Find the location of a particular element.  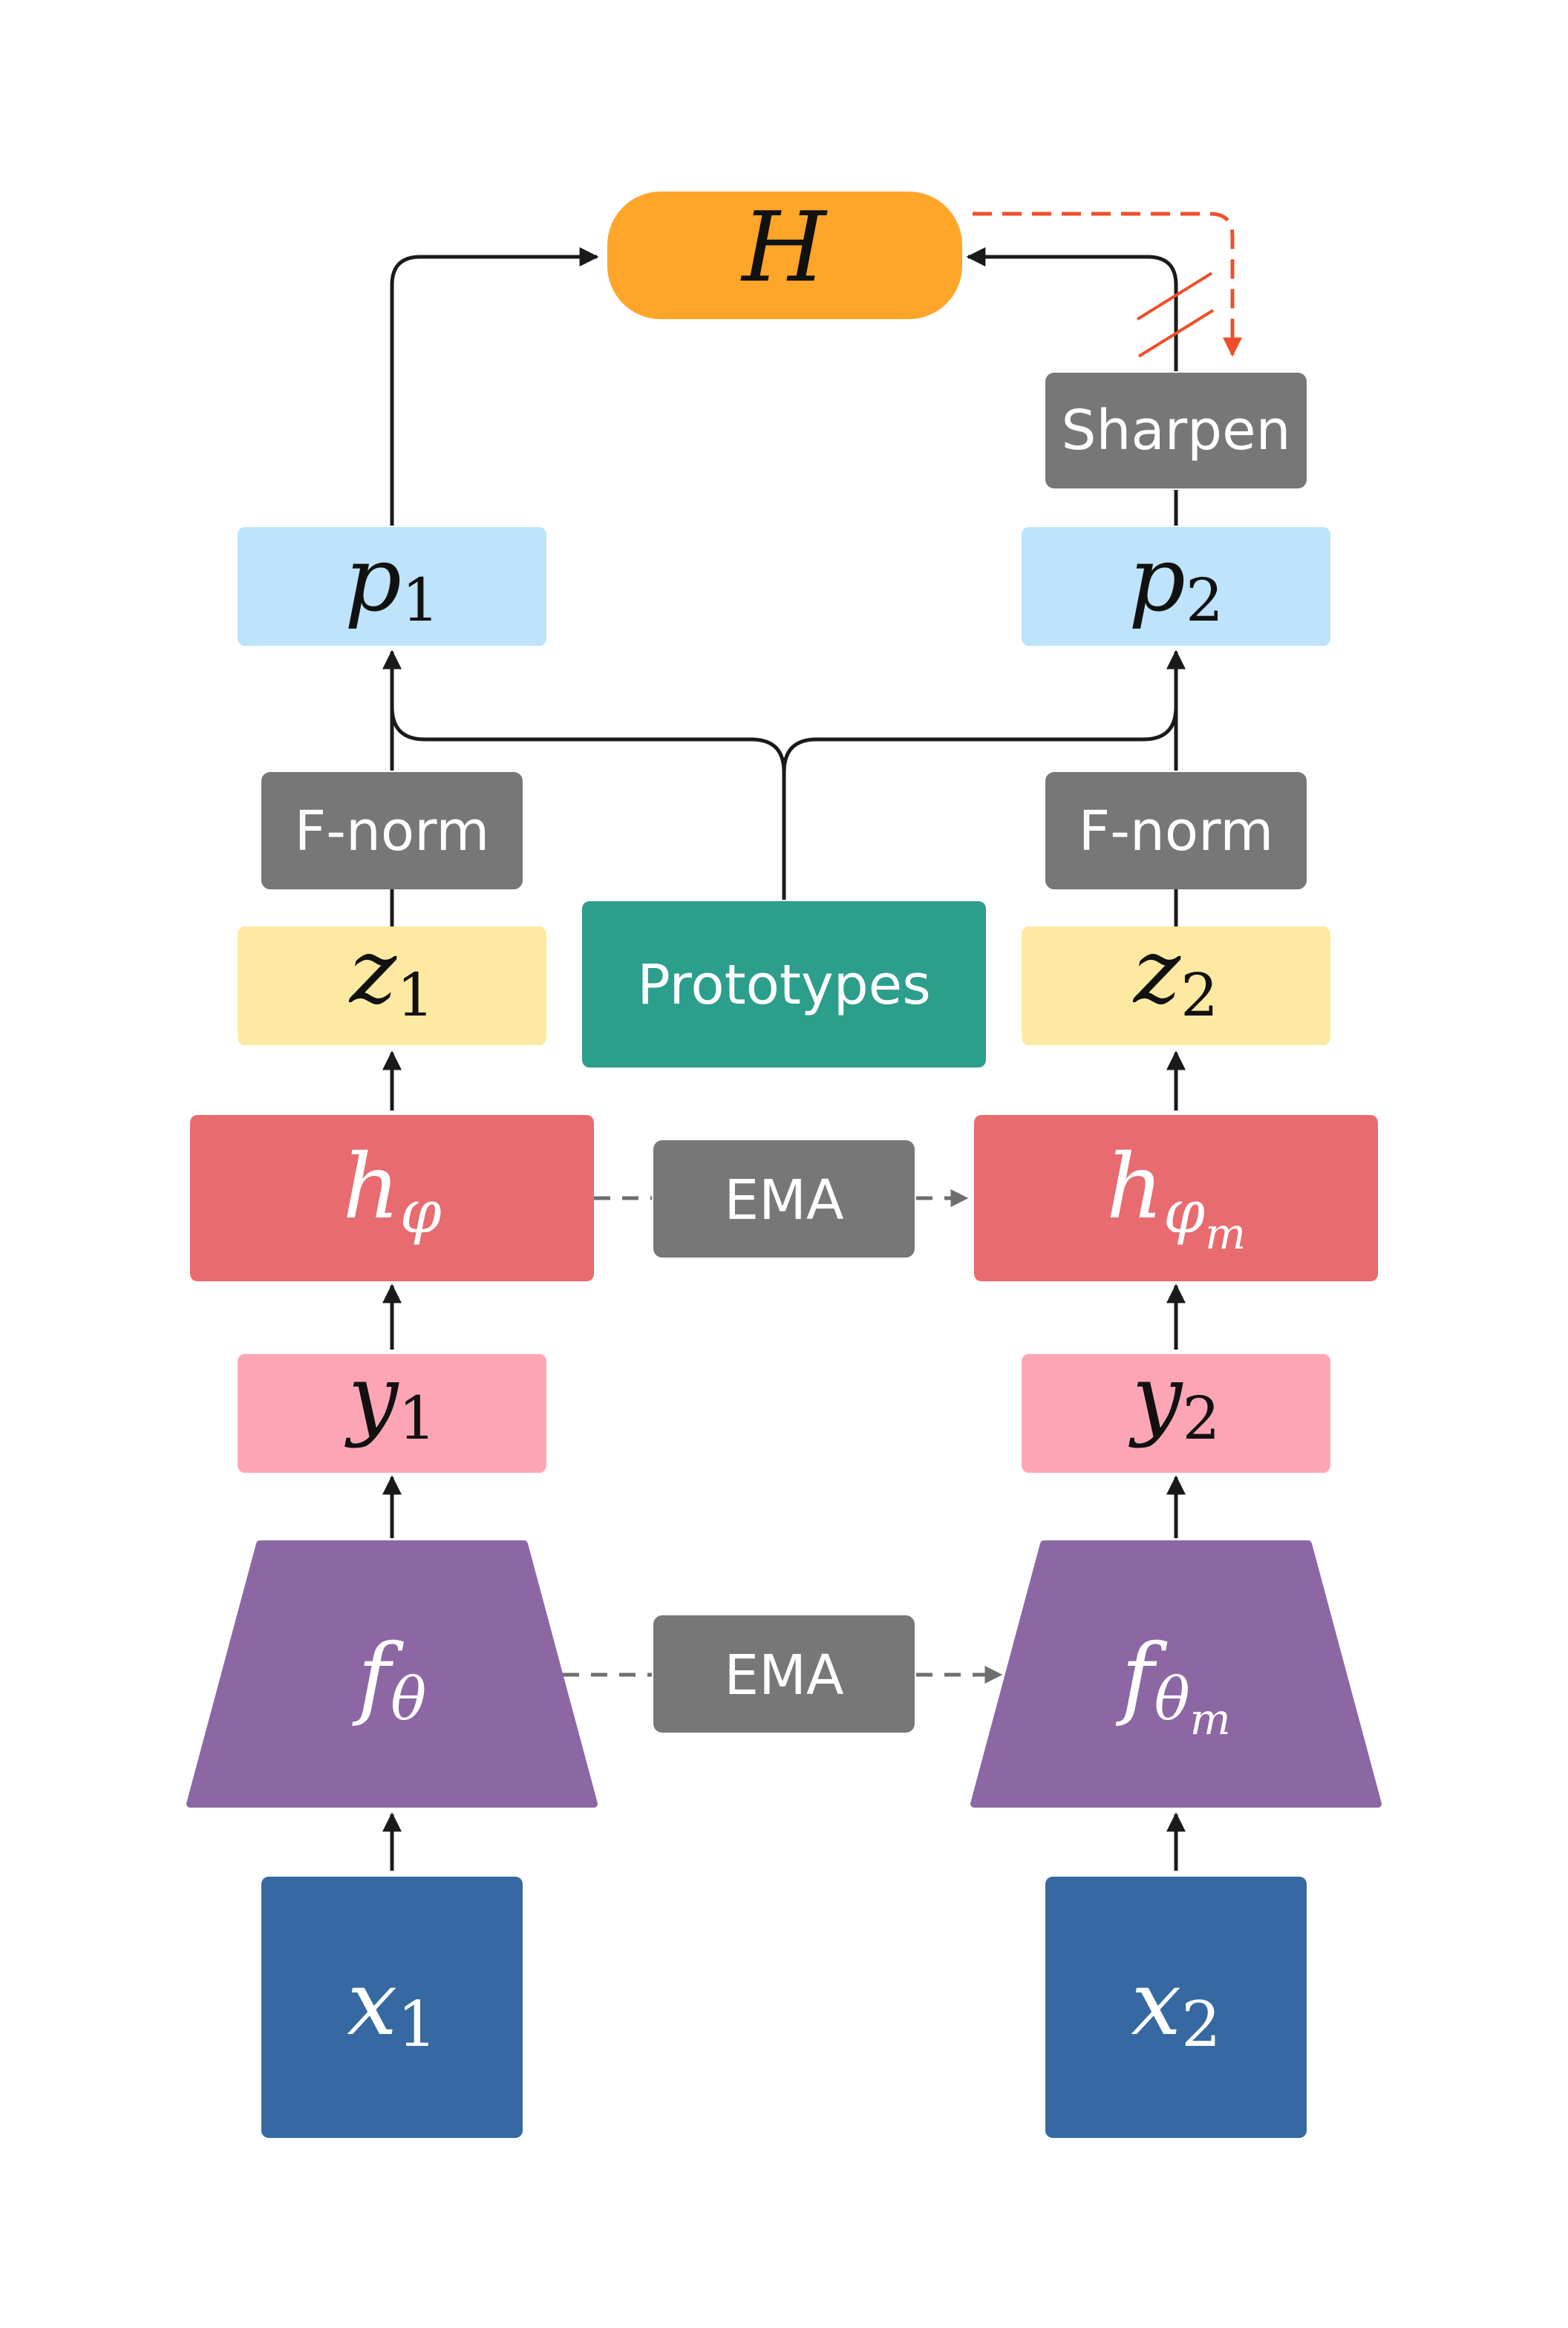

ema-top-node: EMA is located at coordinates (784, 1199).